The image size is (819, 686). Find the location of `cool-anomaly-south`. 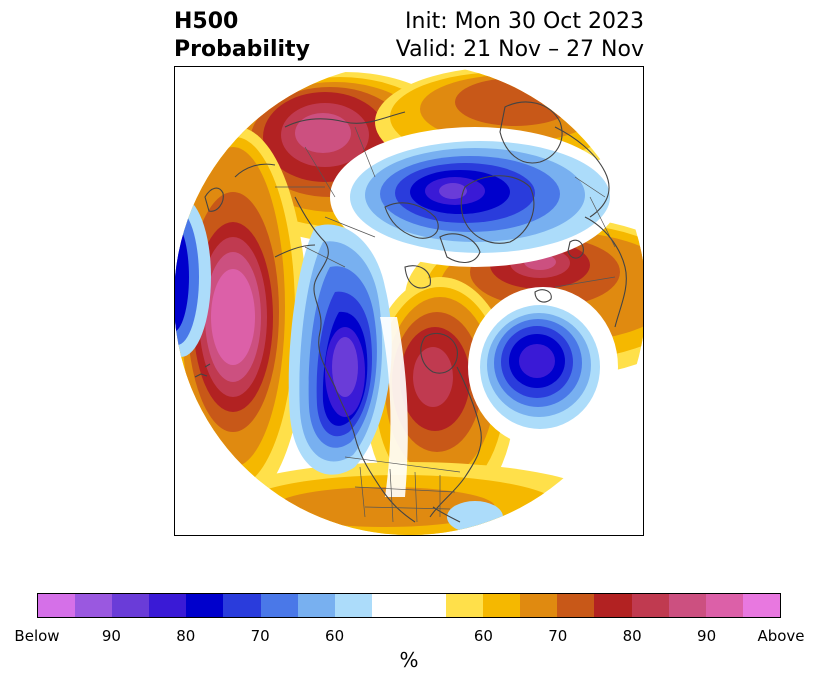

cool-anomaly-south is located at coordinates (475, 517).